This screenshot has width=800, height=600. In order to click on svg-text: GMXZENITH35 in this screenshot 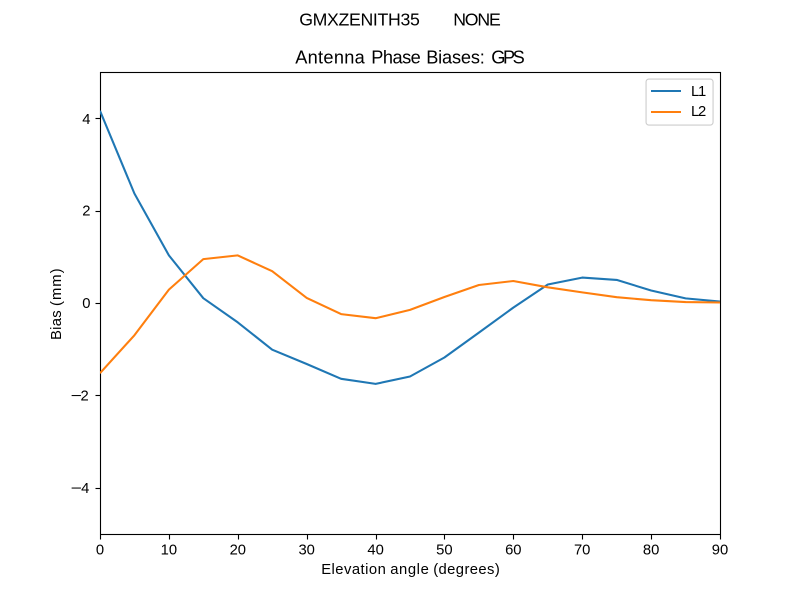, I will do `click(359, 20)`.